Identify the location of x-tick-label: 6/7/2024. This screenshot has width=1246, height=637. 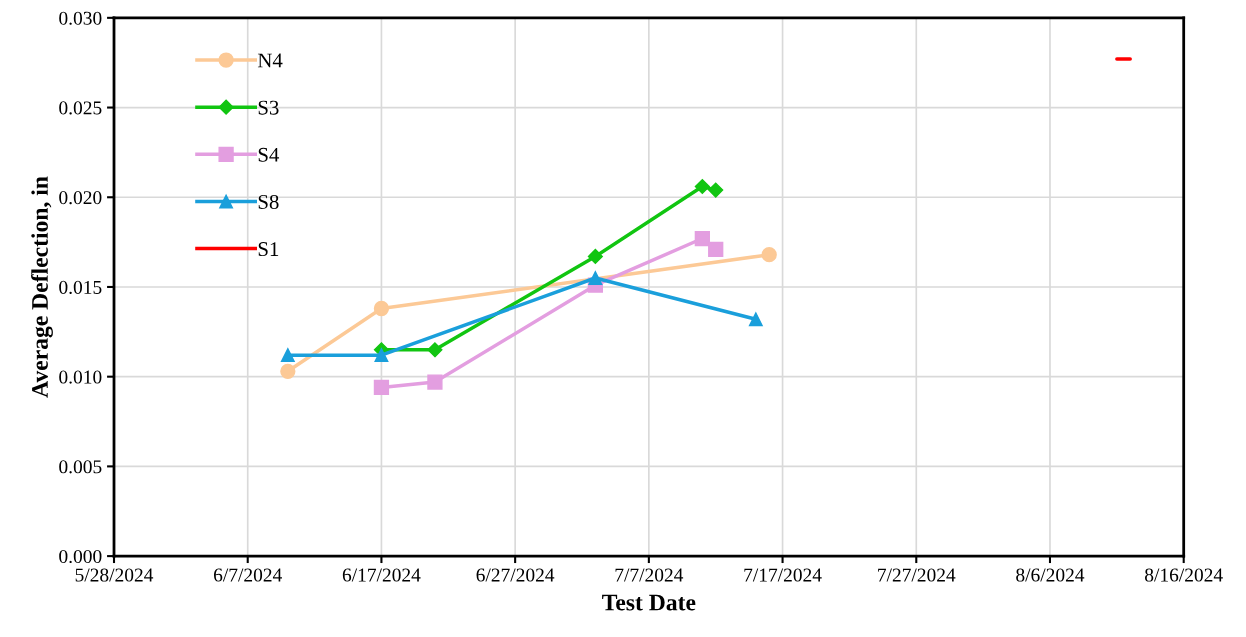
(247, 575).